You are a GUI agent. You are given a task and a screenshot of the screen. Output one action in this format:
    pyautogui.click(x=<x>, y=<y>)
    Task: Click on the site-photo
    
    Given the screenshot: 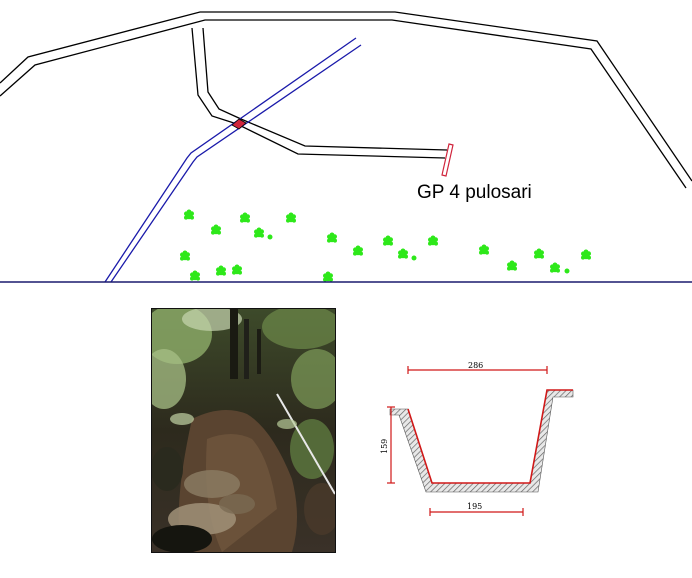 What is the action you would take?
    pyautogui.click(x=243, y=430)
    